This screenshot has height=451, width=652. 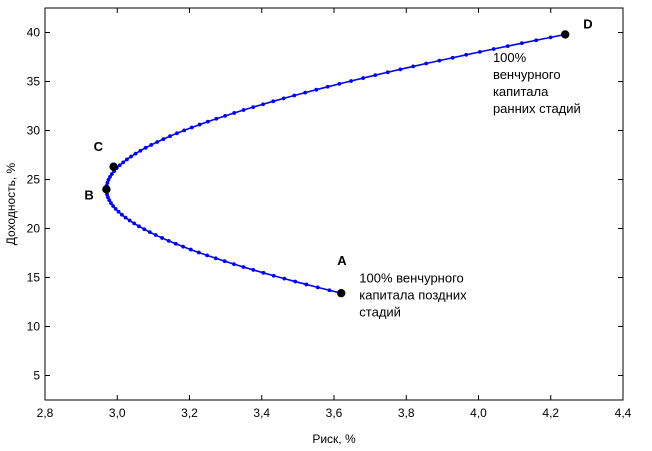 What do you see at coordinates (334, 439) in the screenshot?
I see `x-axis-label: Риск, %` at bounding box center [334, 439].